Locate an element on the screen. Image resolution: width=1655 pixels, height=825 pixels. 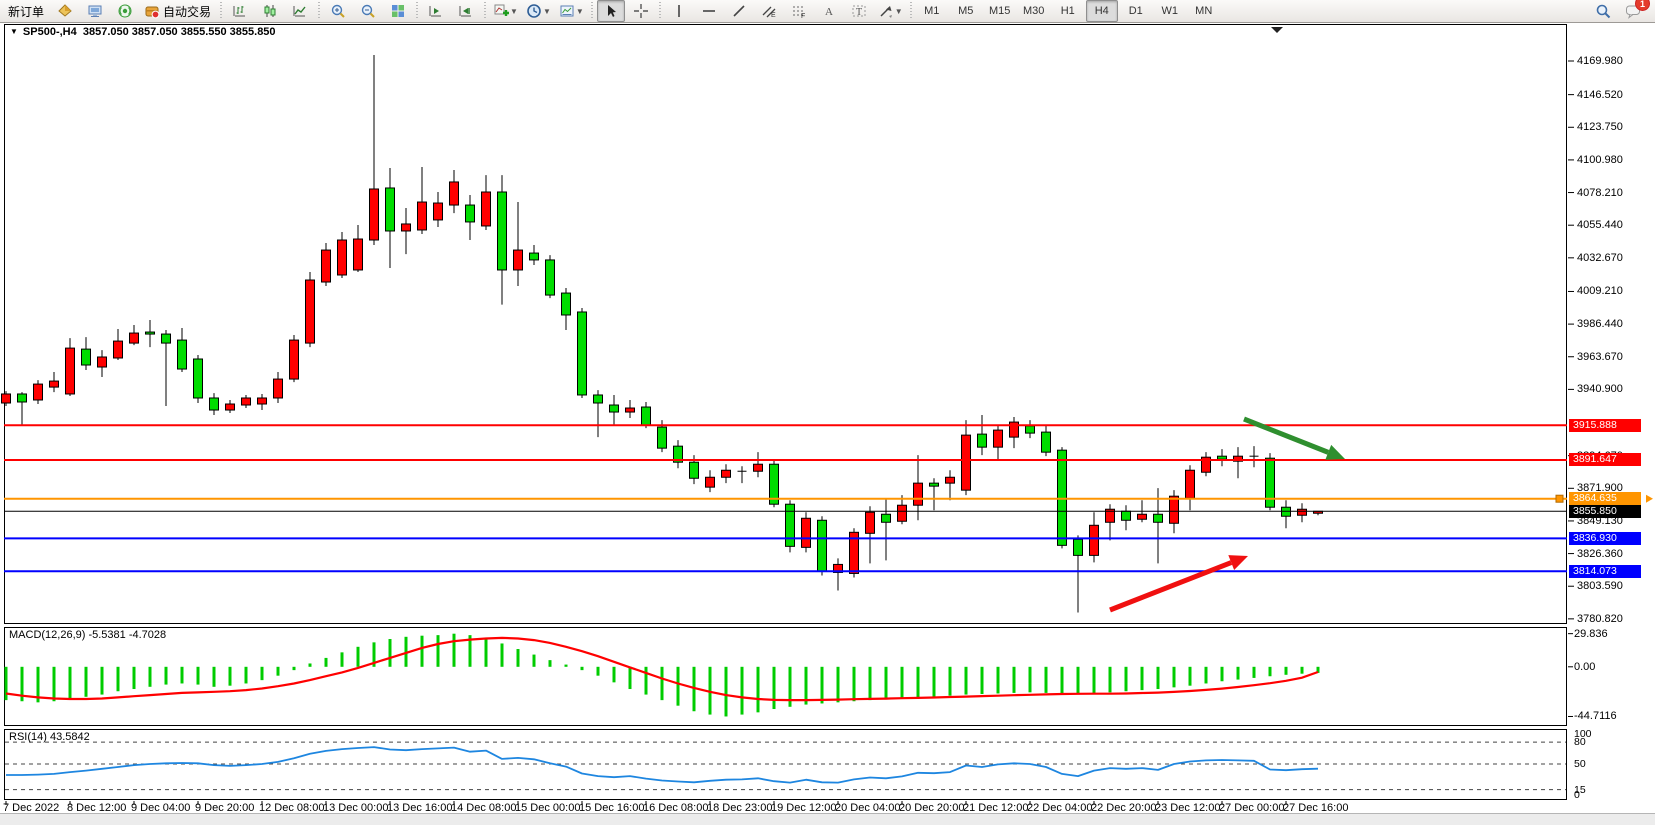
timeframe-button-mn: MN is located at coordinates (1204, 11).